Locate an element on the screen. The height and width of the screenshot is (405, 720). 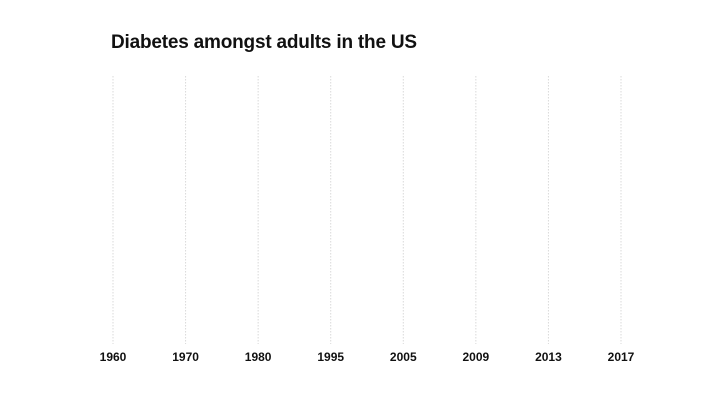
x-tick-label-2009: 2009 is located at coordinates (476, 357).